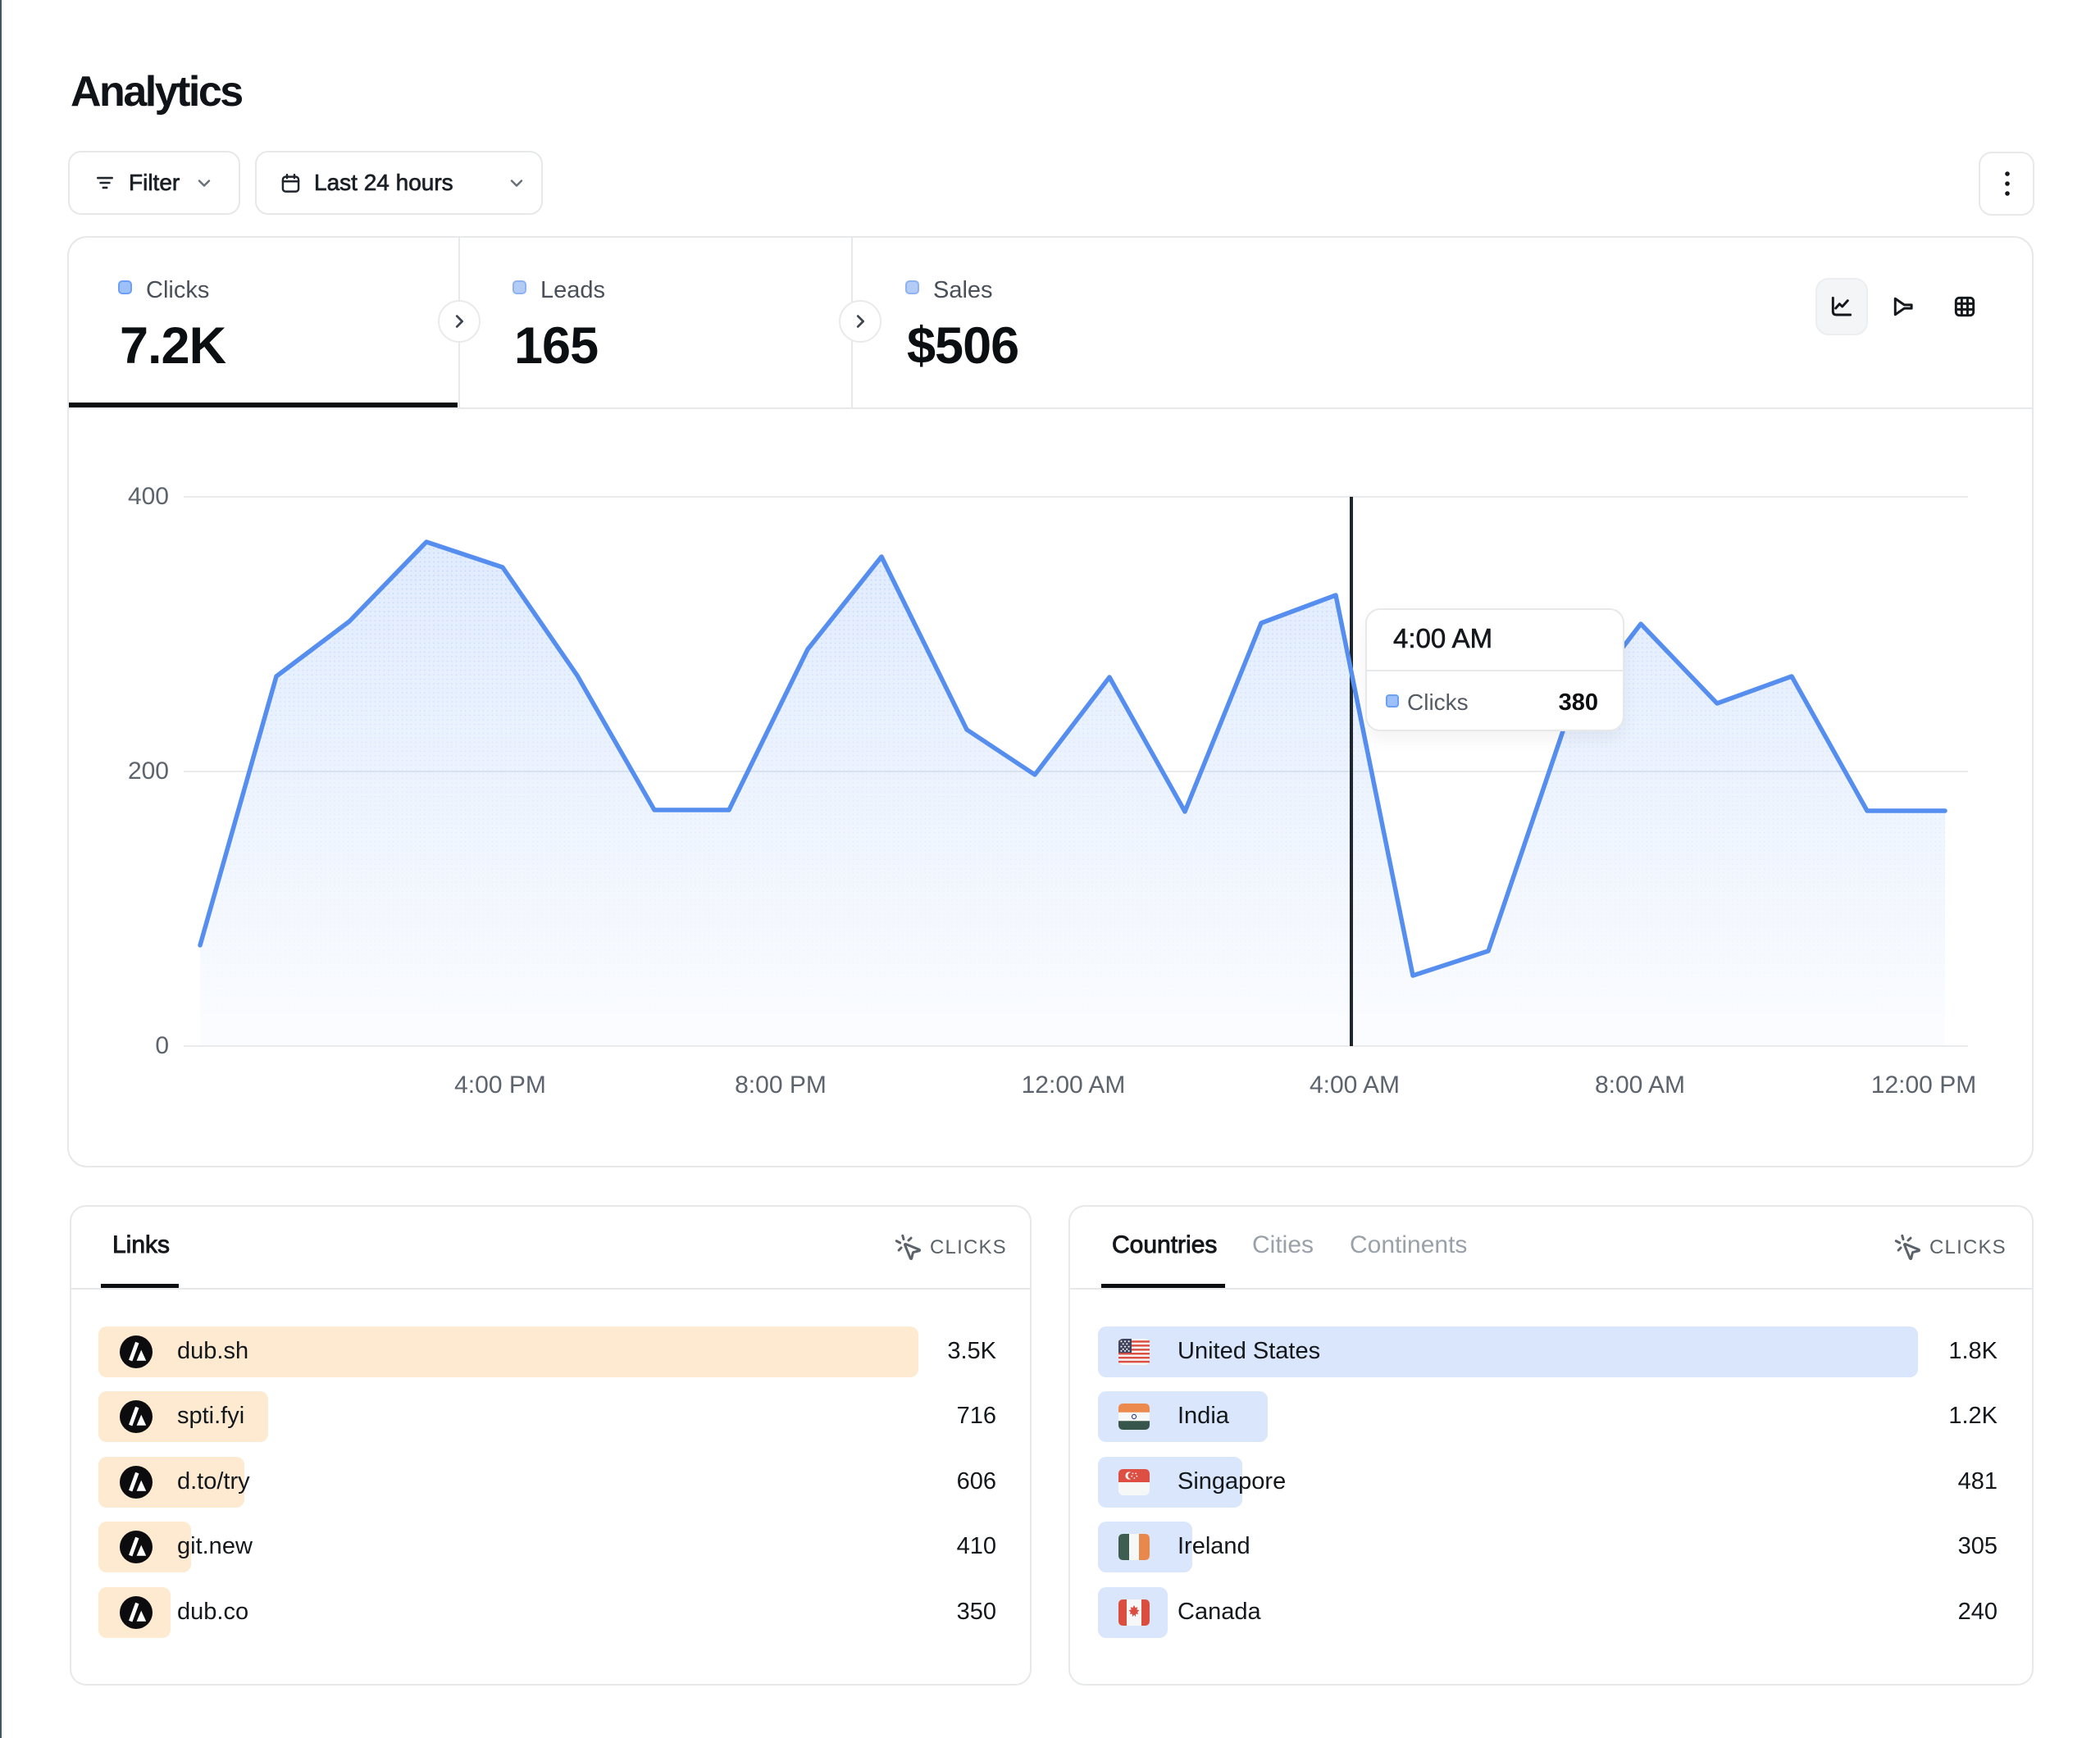 This screenshot has width=2100, height=1738. What do you see at coordinates (148, 496) in the screenshot?
I see `svg-text: 400` at bounding box center [148, 496].